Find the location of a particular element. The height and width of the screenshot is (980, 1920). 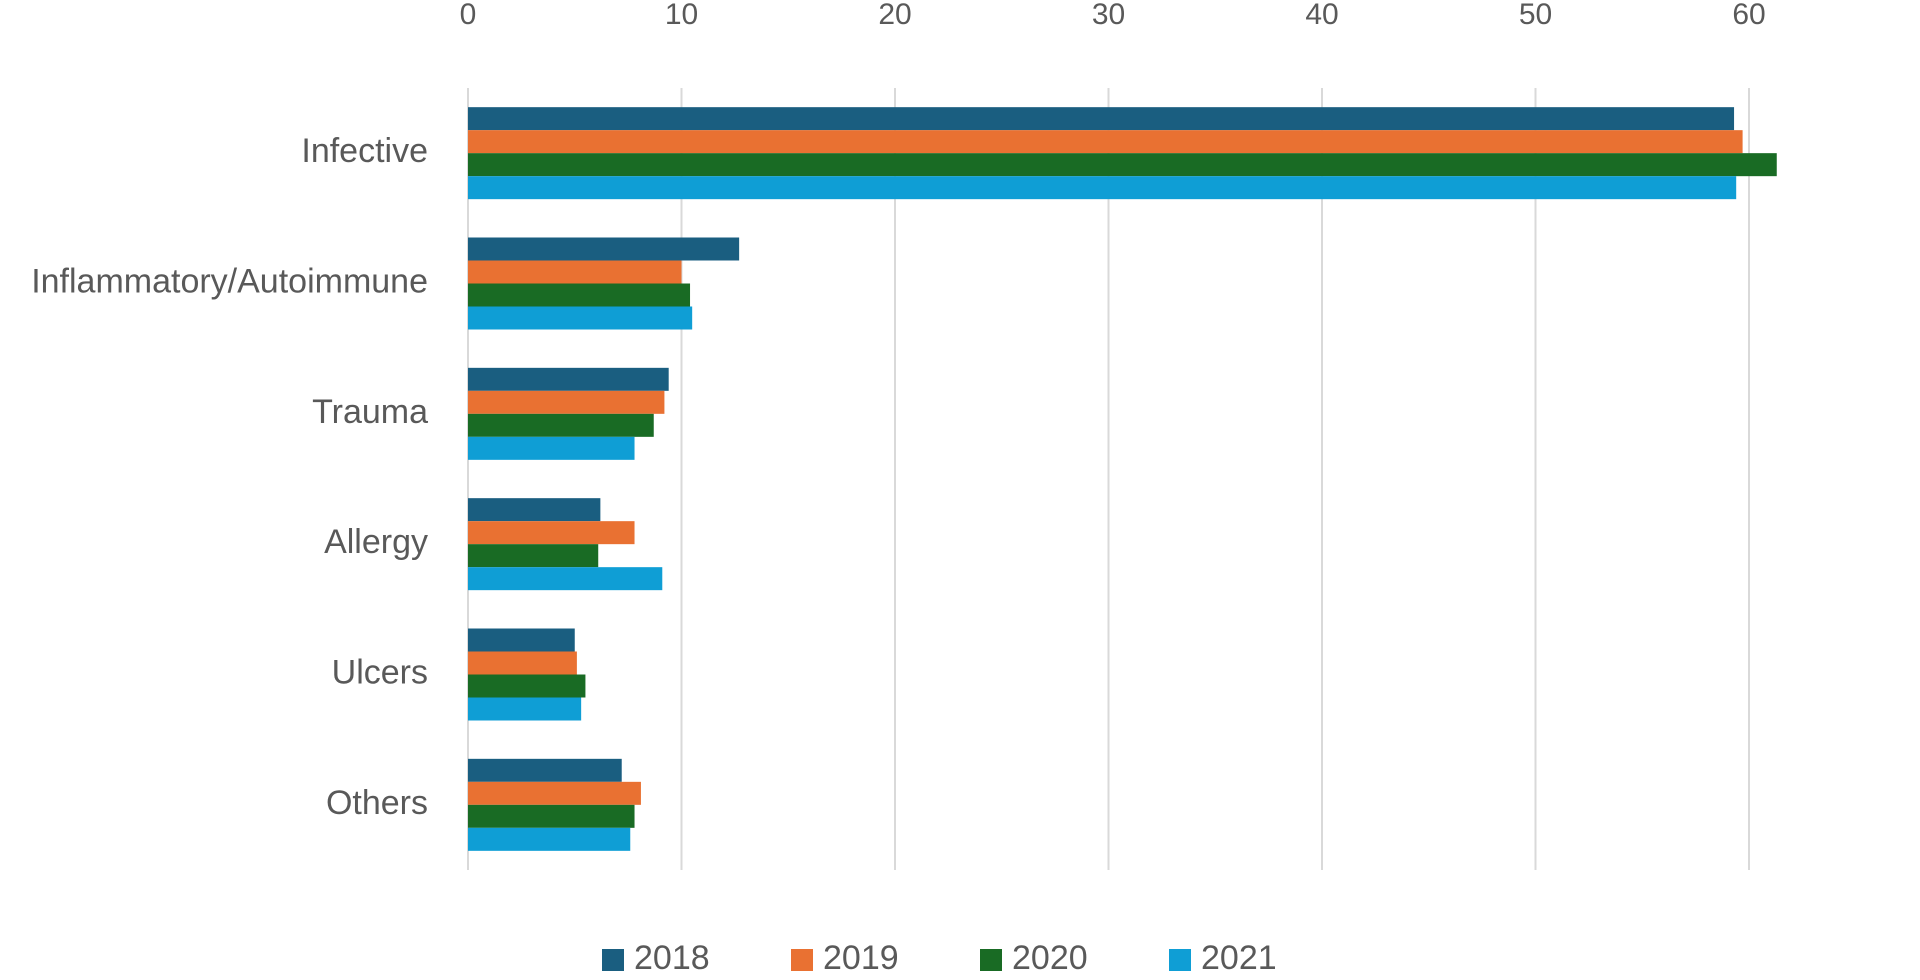

legend-label: 2018 is located at coordinates (672, 958).